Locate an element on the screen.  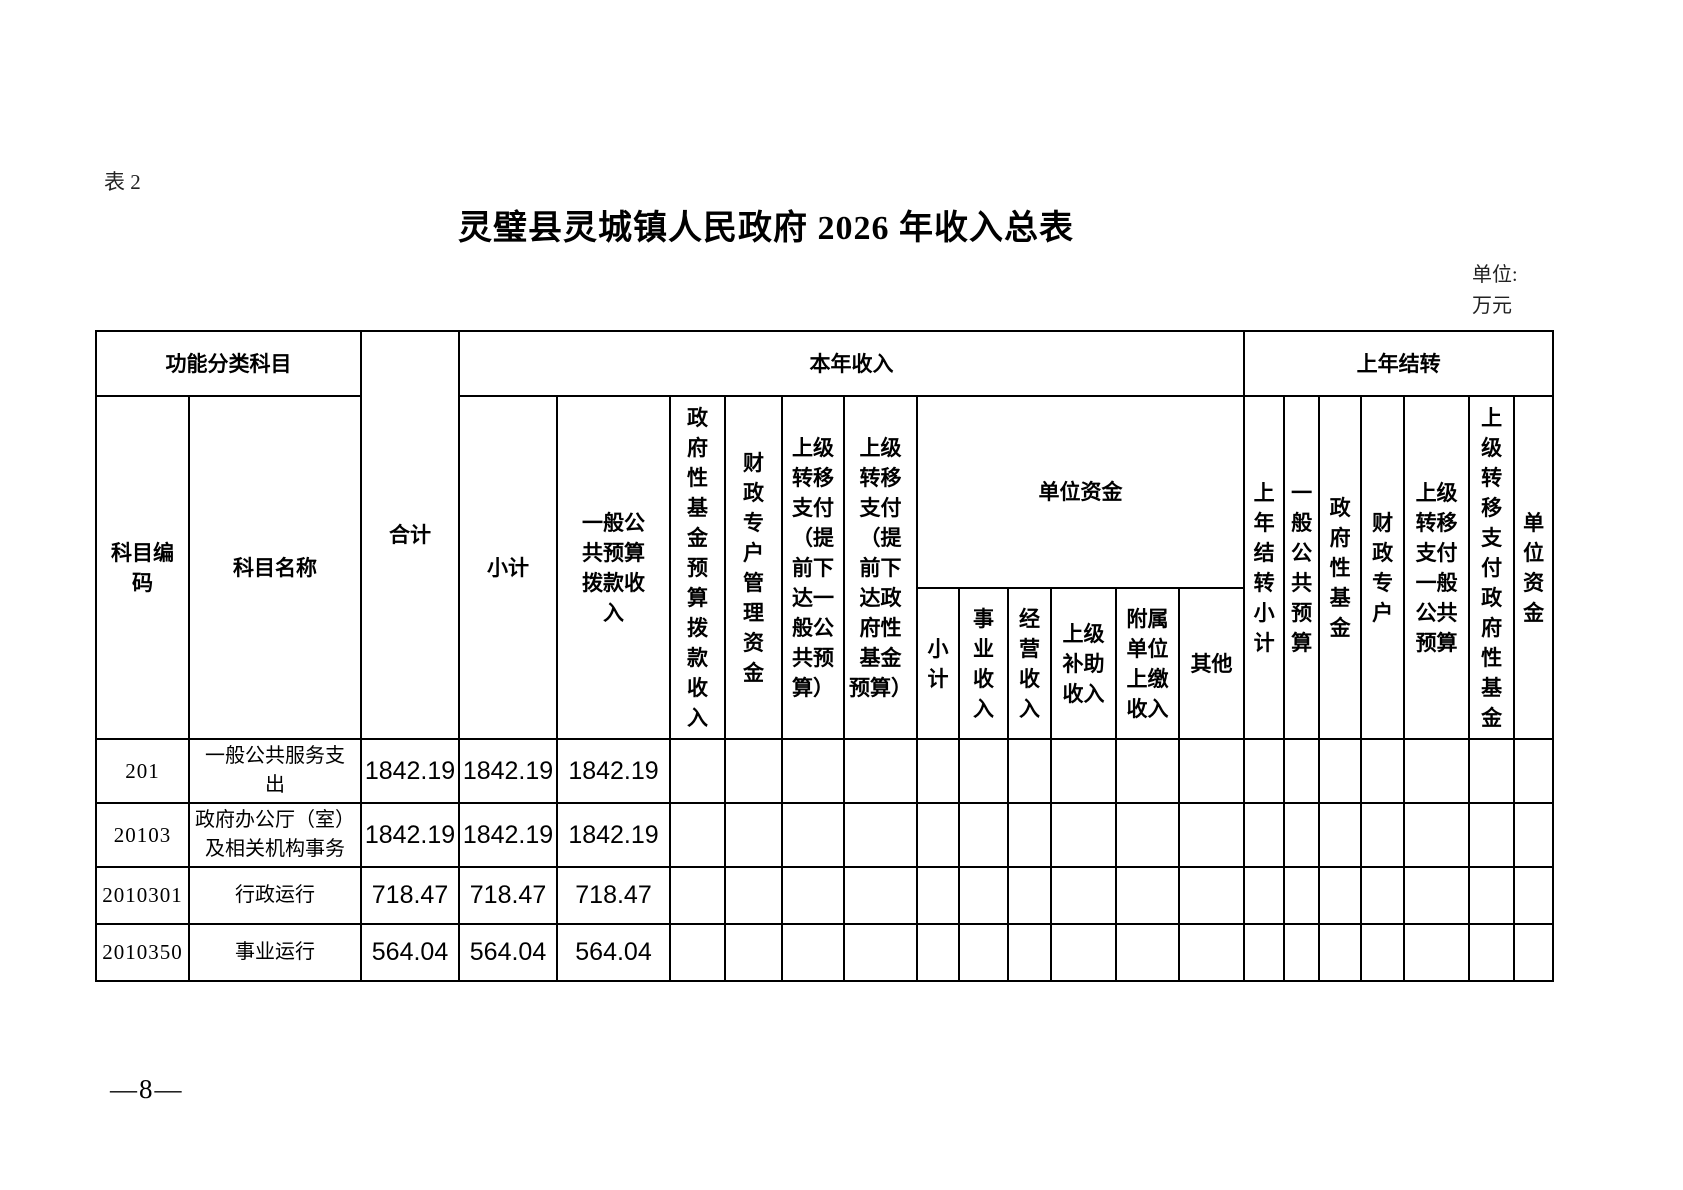
header-co-transfer-gov-fund: 上 级 转 移 支 付 政 府 性 基 金 is located at coordinates (1492, 567).